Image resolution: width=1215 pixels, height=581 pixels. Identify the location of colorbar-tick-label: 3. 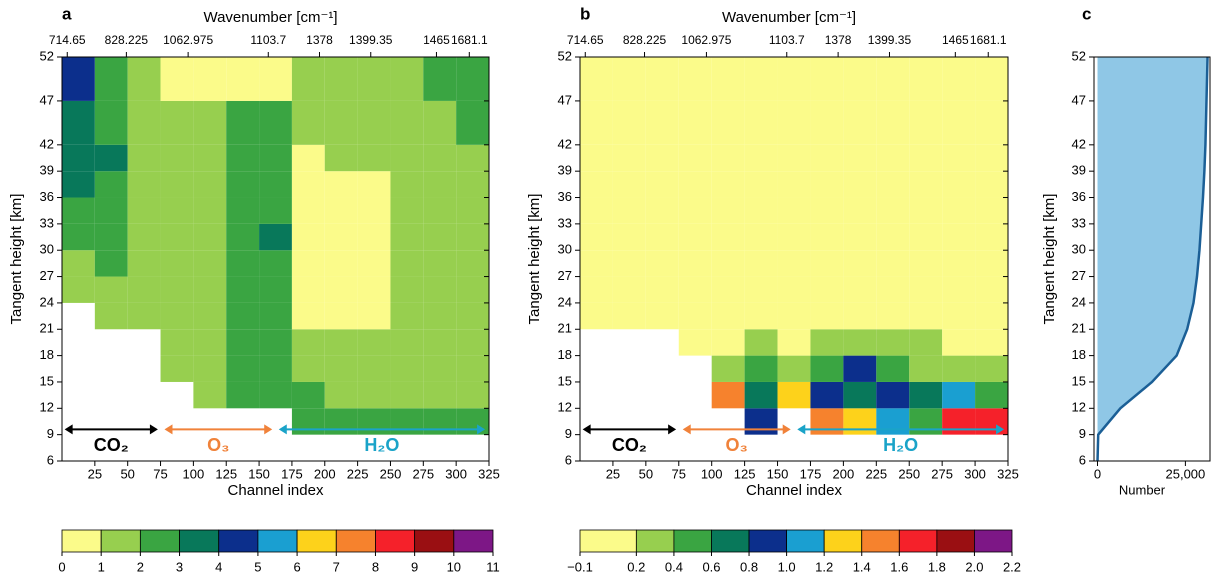
(179, 566).